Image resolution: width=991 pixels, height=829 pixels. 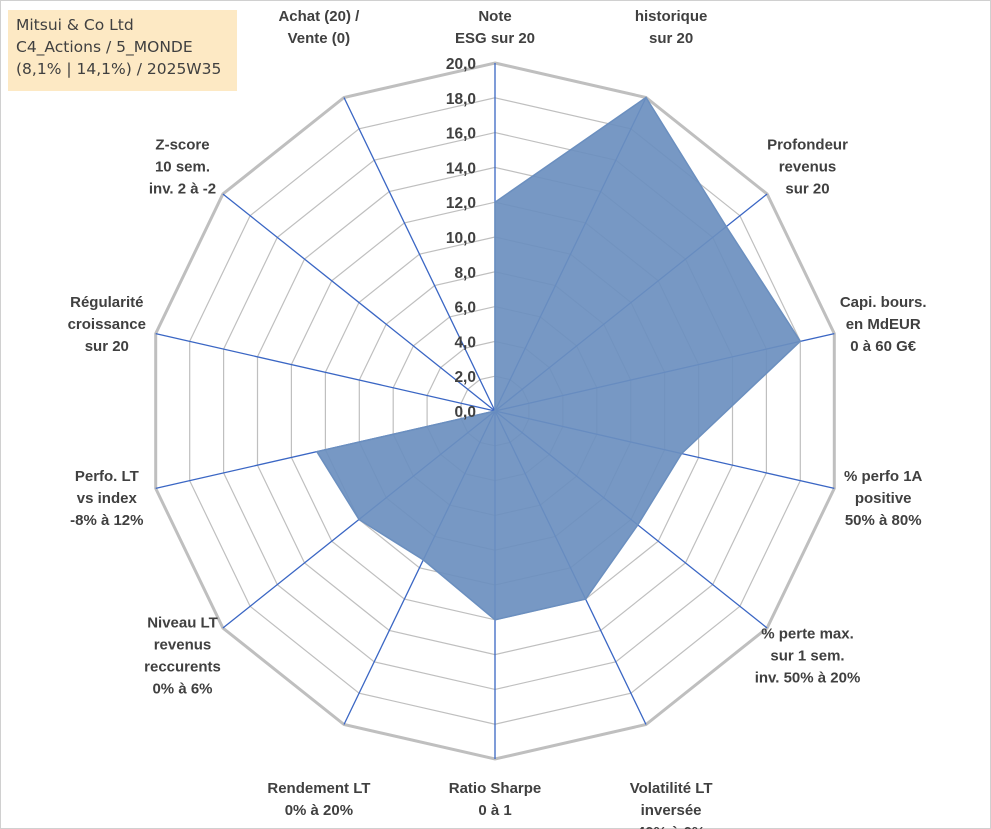 I want to click on axis-label-line: Ratio Sharpe, so click(x=495, y=788).